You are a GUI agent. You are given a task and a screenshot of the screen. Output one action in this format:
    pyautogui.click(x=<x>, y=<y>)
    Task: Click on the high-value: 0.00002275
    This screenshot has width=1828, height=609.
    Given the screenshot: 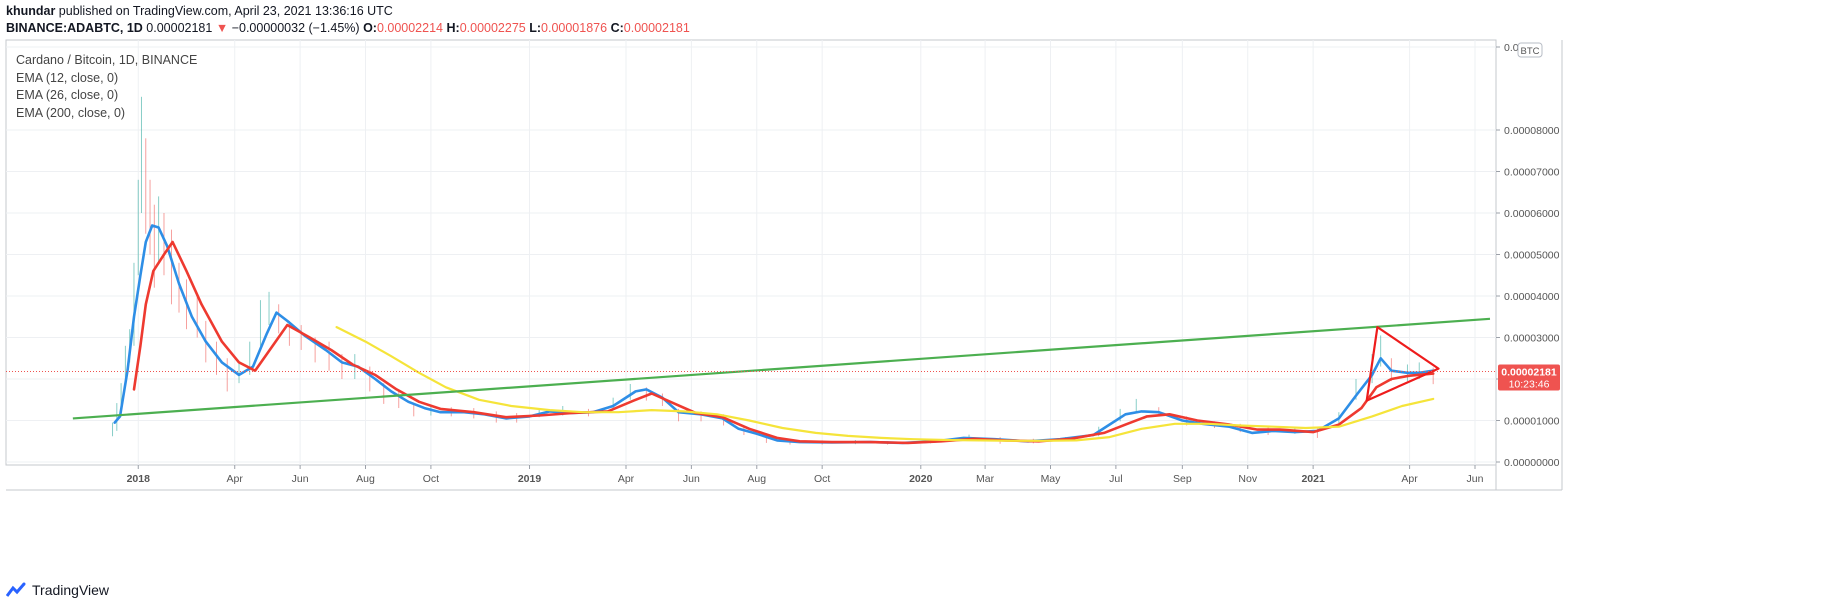 What is the action you would take?
    pyautogui.click(x=492, y=28)
    